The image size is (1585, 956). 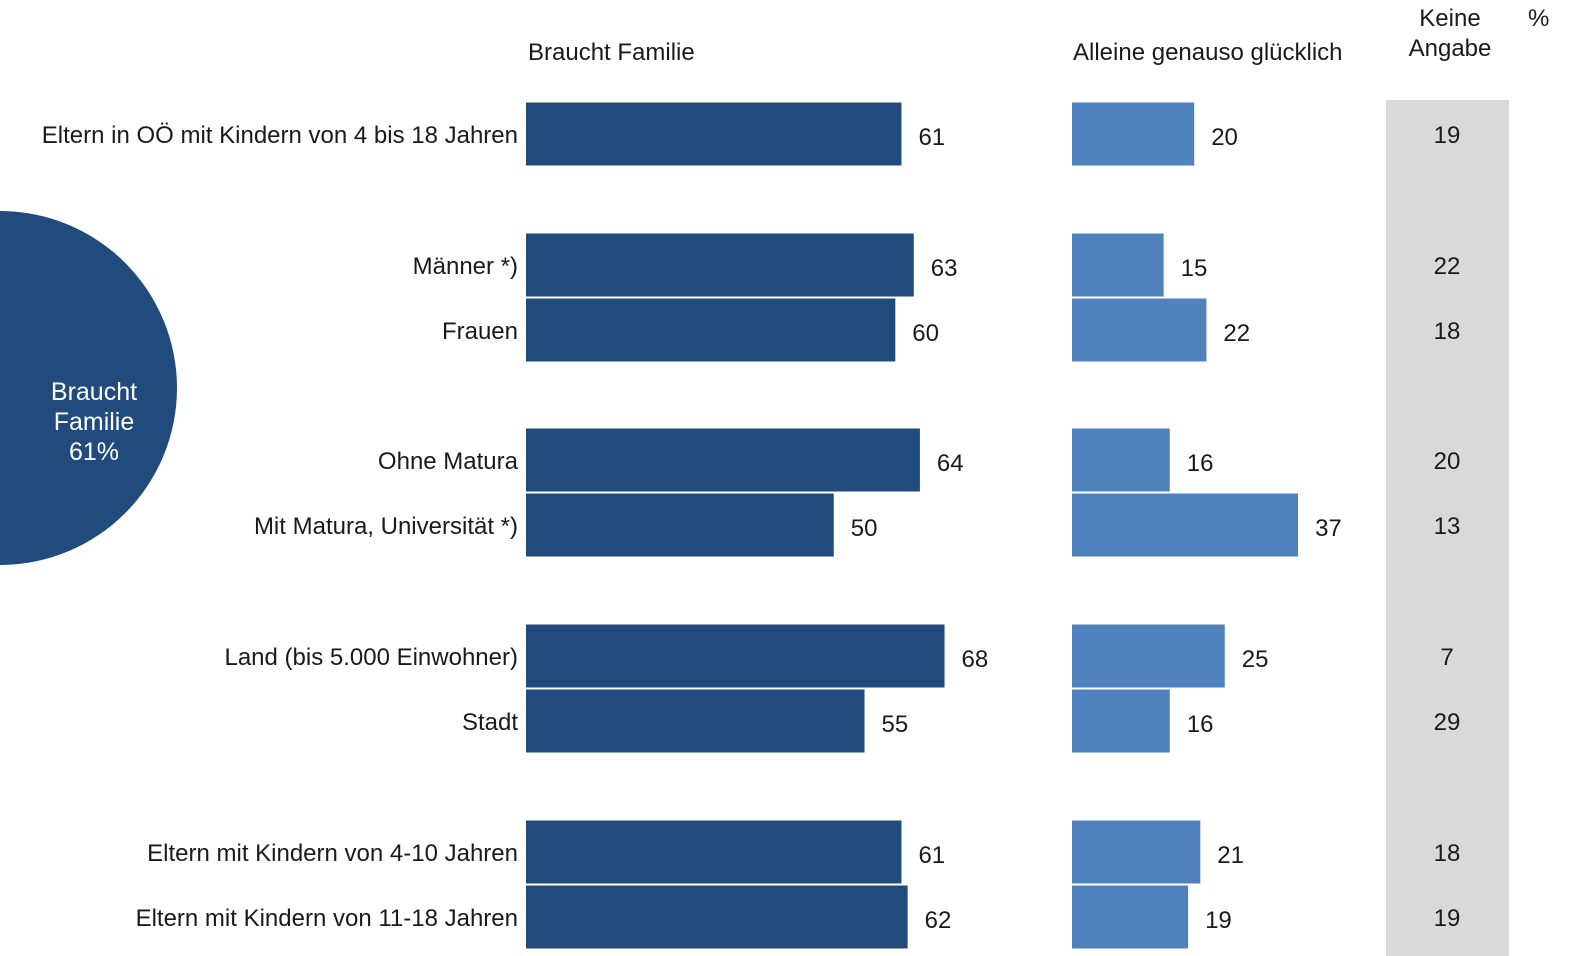 I want to click on value-label-braucht-familie: 50, so click(x=864, y=528).